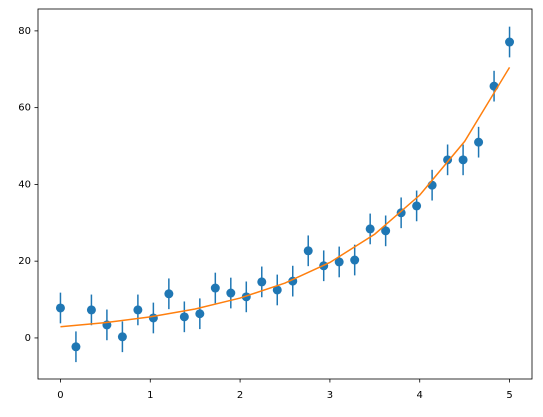 This screenshot has width=543, height=417. I want to click on x-tick-label: 1, so click(150, 395).